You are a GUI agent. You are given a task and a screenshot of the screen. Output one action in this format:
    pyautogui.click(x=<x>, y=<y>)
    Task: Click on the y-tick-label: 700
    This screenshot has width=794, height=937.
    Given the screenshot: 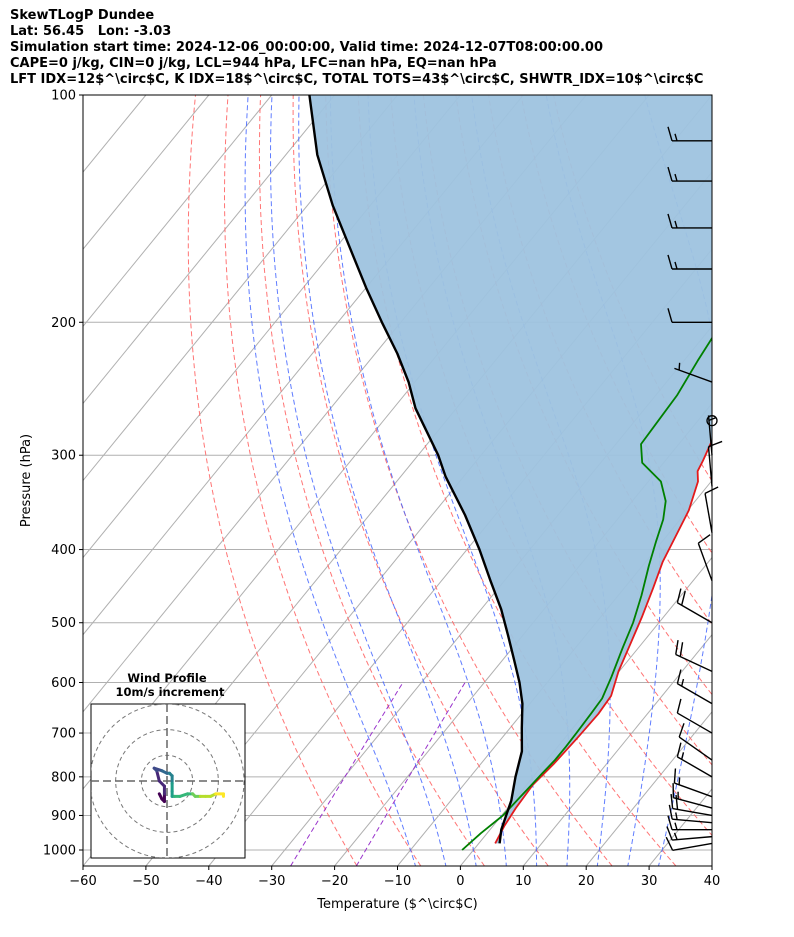 What is the action you would take?
    pyautogui.click(x=63, y=734)
    